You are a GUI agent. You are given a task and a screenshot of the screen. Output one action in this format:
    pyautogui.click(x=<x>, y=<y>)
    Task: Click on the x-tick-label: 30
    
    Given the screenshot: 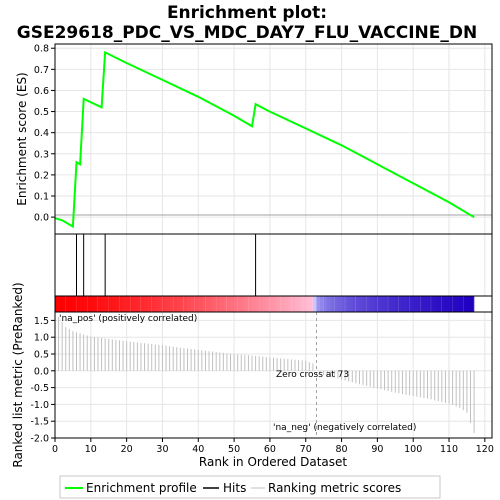 What is the action you would take?
    pyautogui.click(x=162, y=449)
    